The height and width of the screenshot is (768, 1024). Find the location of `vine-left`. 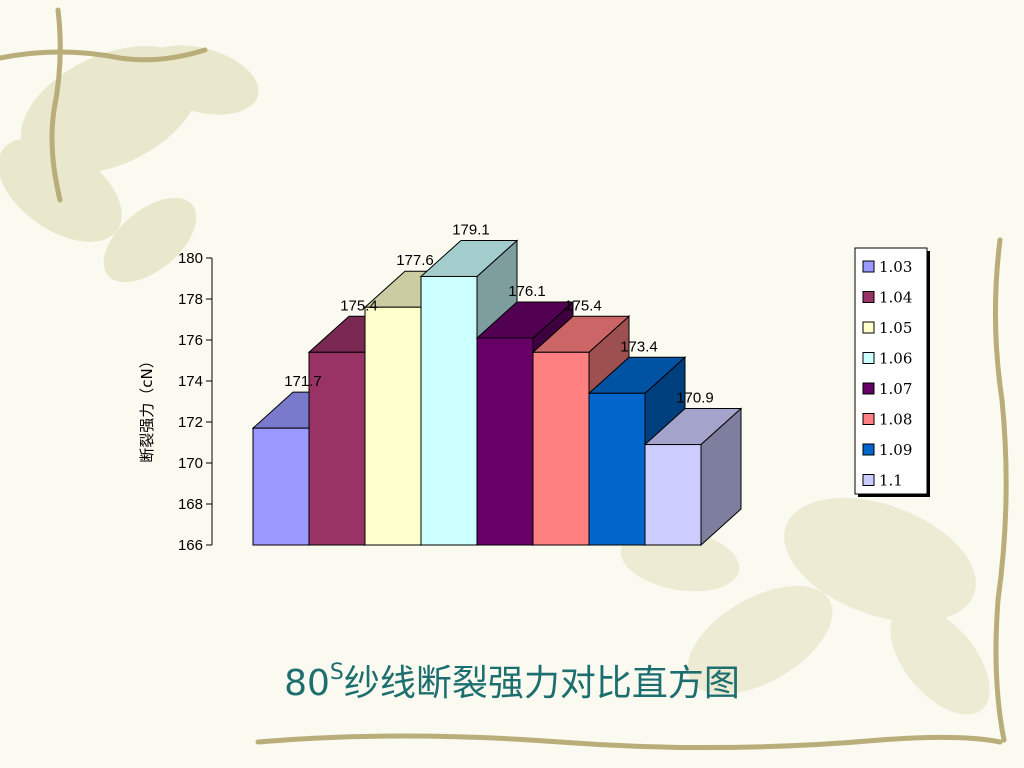

vine-left is located at coordinates (56, 105).